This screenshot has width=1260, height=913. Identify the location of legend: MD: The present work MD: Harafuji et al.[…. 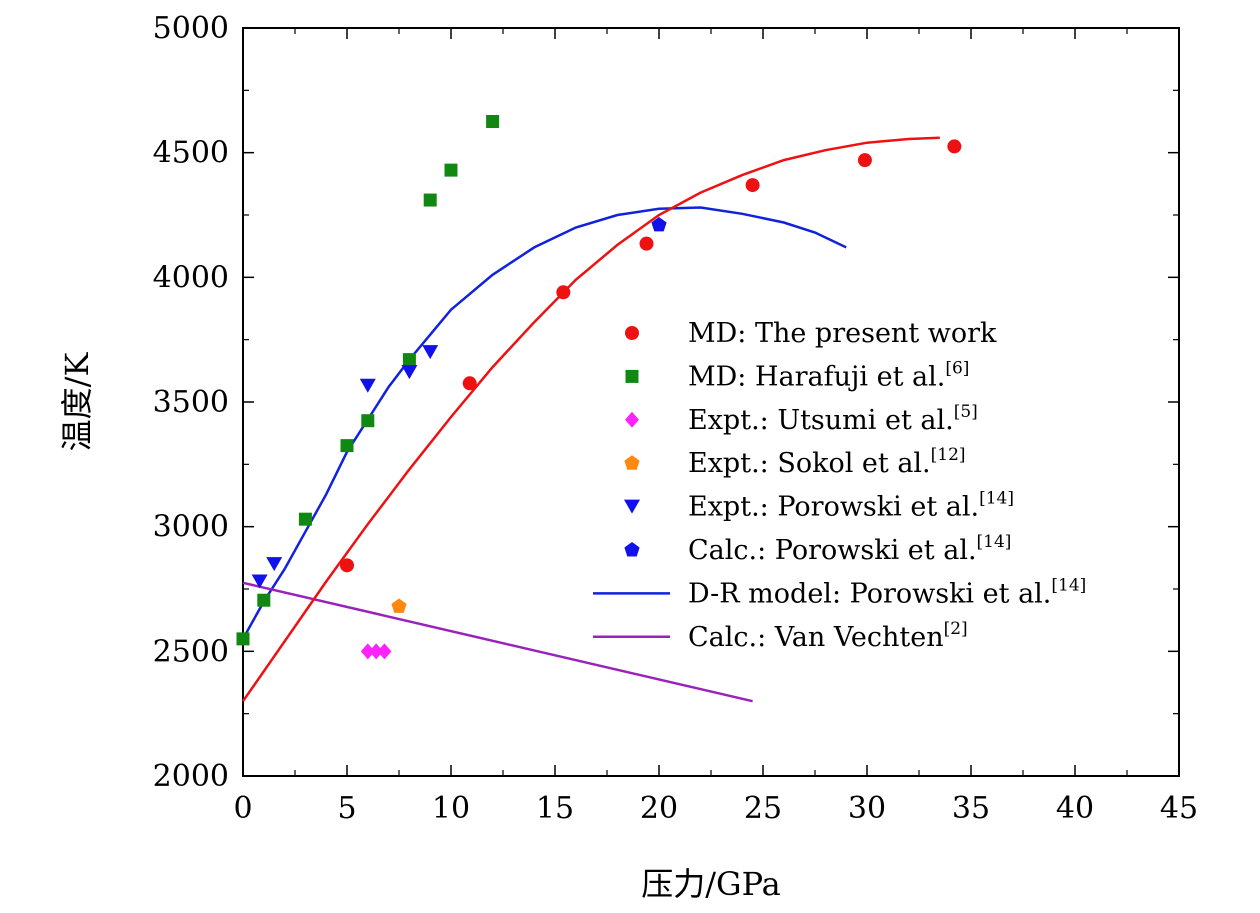
(839, 485).